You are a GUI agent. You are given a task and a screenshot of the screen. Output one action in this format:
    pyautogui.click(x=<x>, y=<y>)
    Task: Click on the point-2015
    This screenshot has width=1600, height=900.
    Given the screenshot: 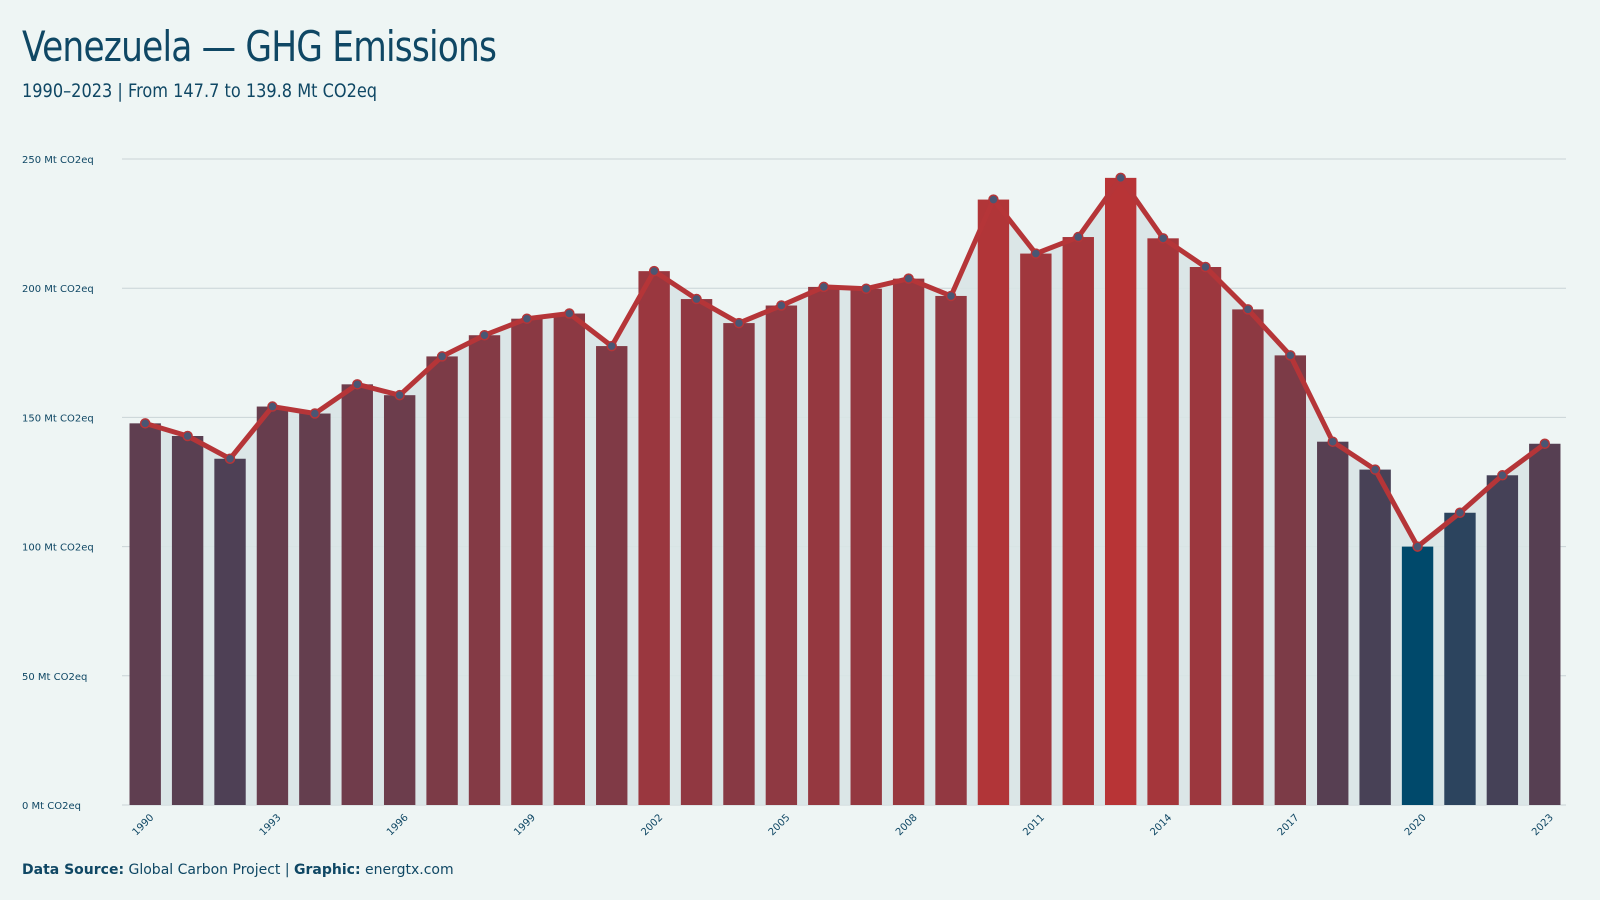 What is the action you would take?
    pyautogui.click(x=1205, y=267)
    